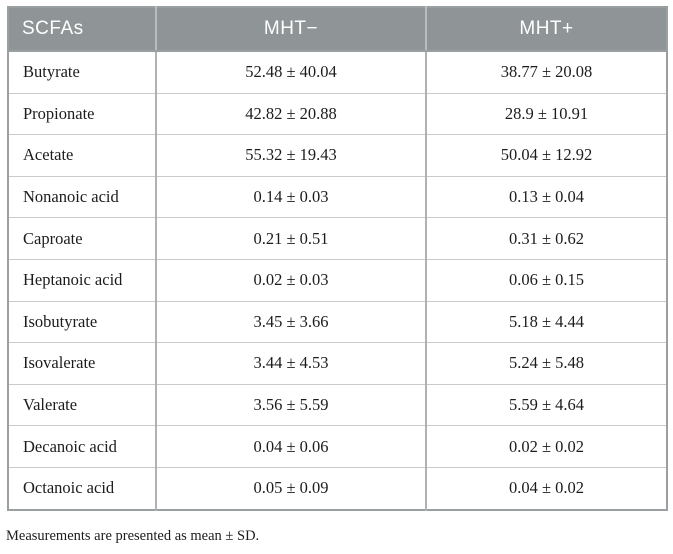  I want to click on table-header-row: SCFAs MHT− MHT+, so click(337, 29).